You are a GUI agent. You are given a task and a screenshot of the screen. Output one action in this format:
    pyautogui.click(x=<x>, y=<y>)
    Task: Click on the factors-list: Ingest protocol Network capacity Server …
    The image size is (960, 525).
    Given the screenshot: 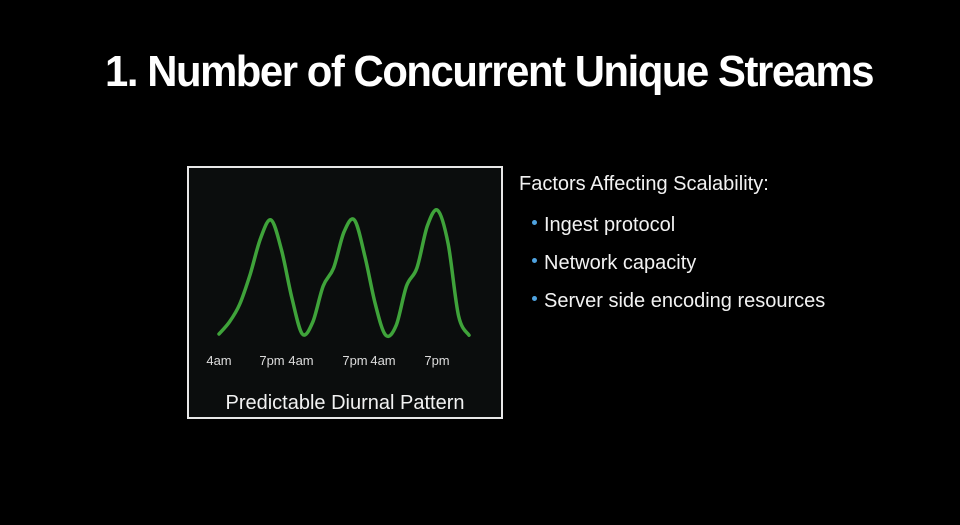 What is the action you would take?
    pyautogui.click(x=729, y=263)
    